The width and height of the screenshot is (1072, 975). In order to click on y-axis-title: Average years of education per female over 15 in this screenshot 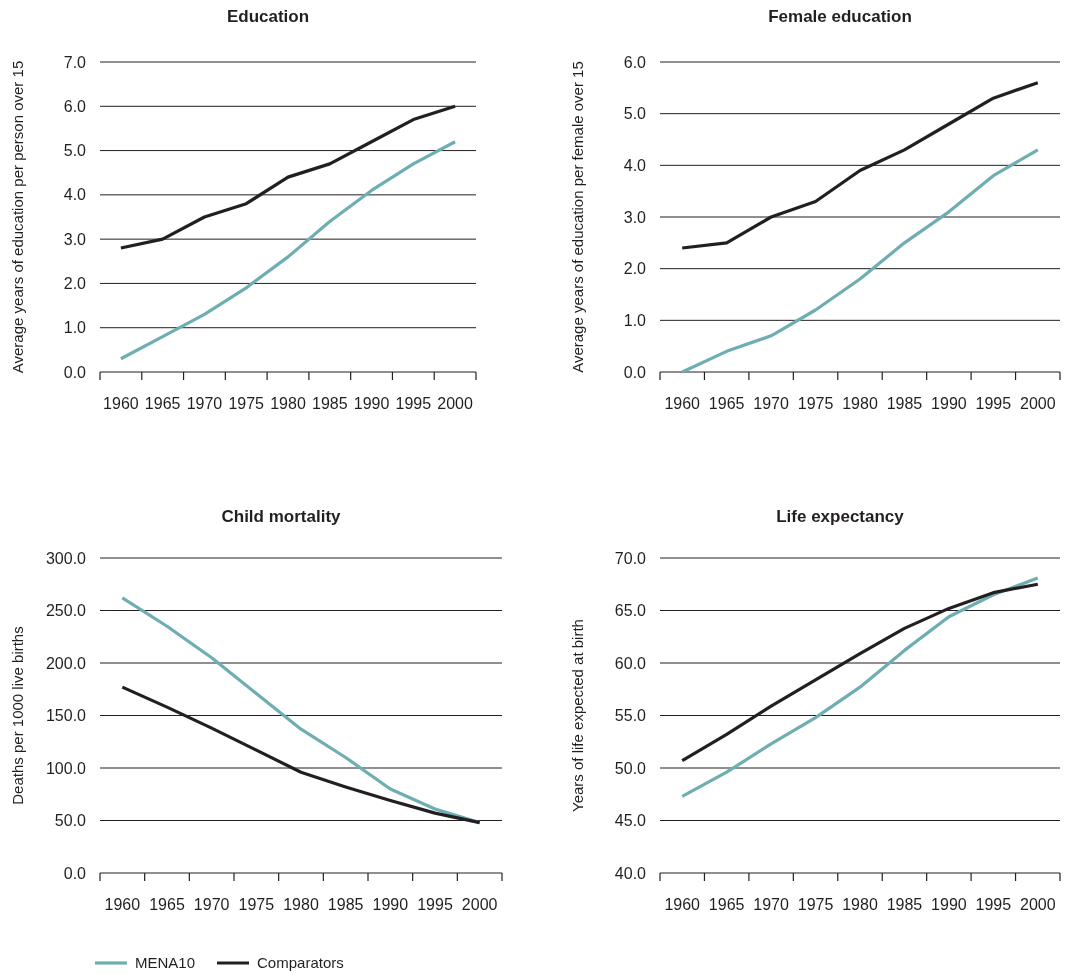, I will do `click(577, 217)`.